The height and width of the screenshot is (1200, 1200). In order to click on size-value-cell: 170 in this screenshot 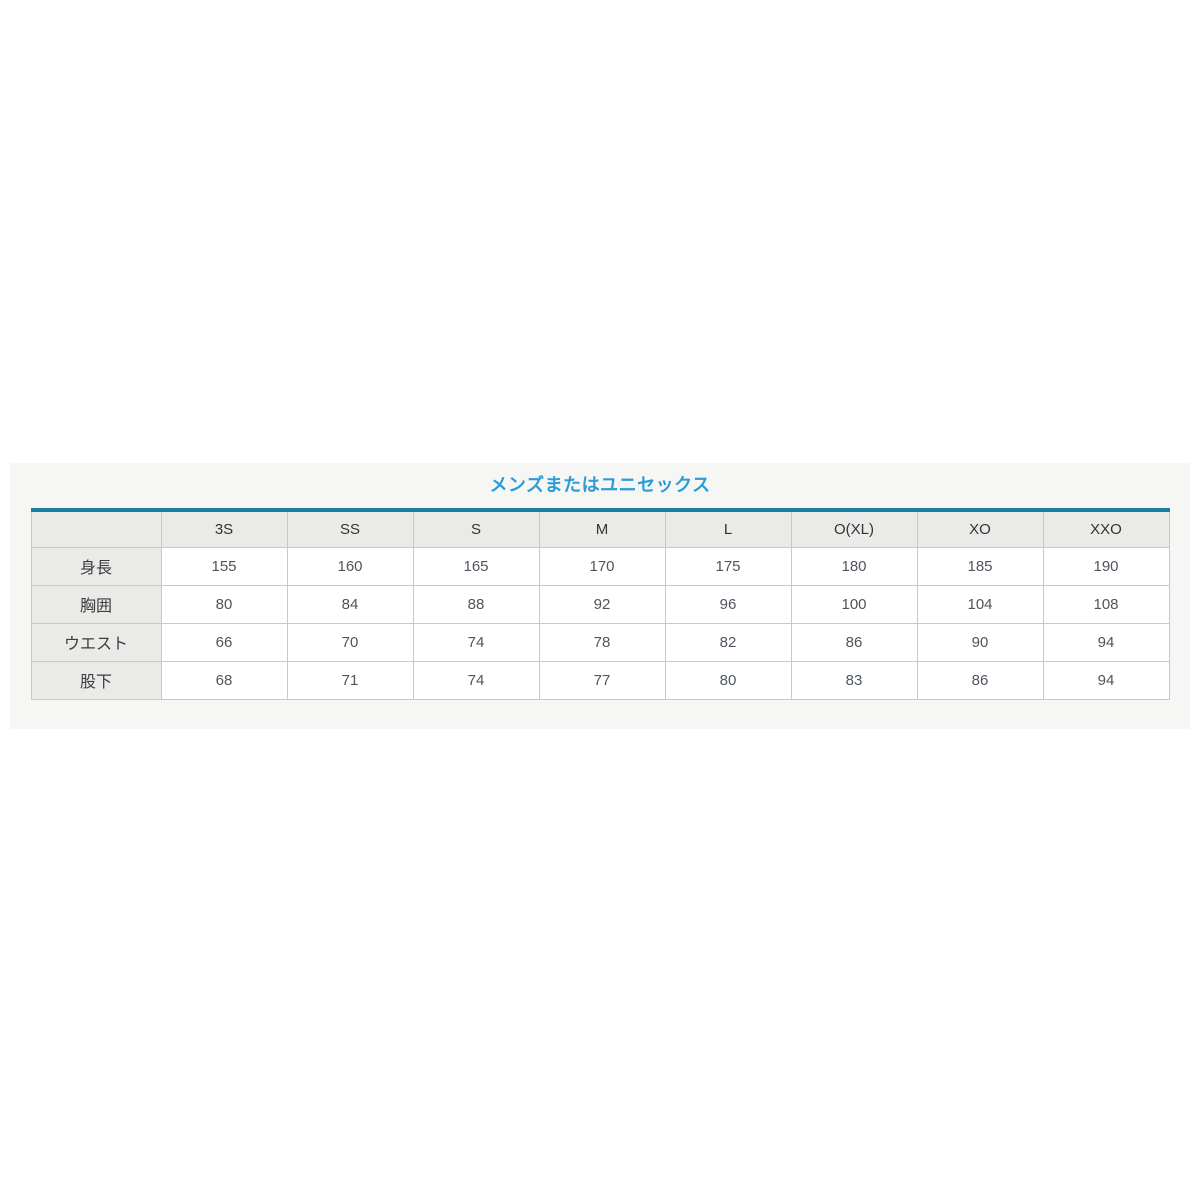, I will do `click(602, 566)`.